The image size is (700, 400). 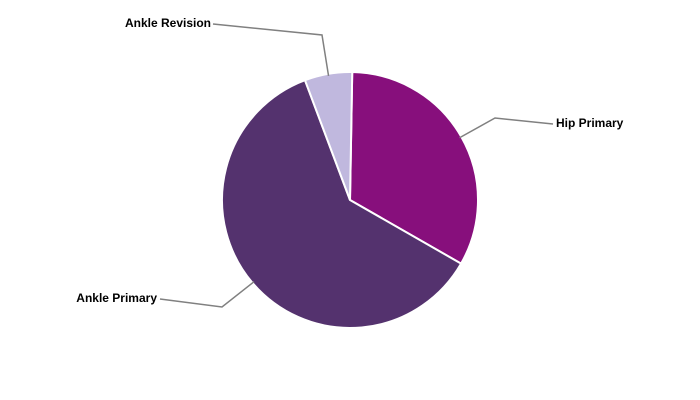 What do you see at coordinates (590, 123) in the screenshot?
I see `slice-label: Hip Primary` at bounding box center [590, 123].